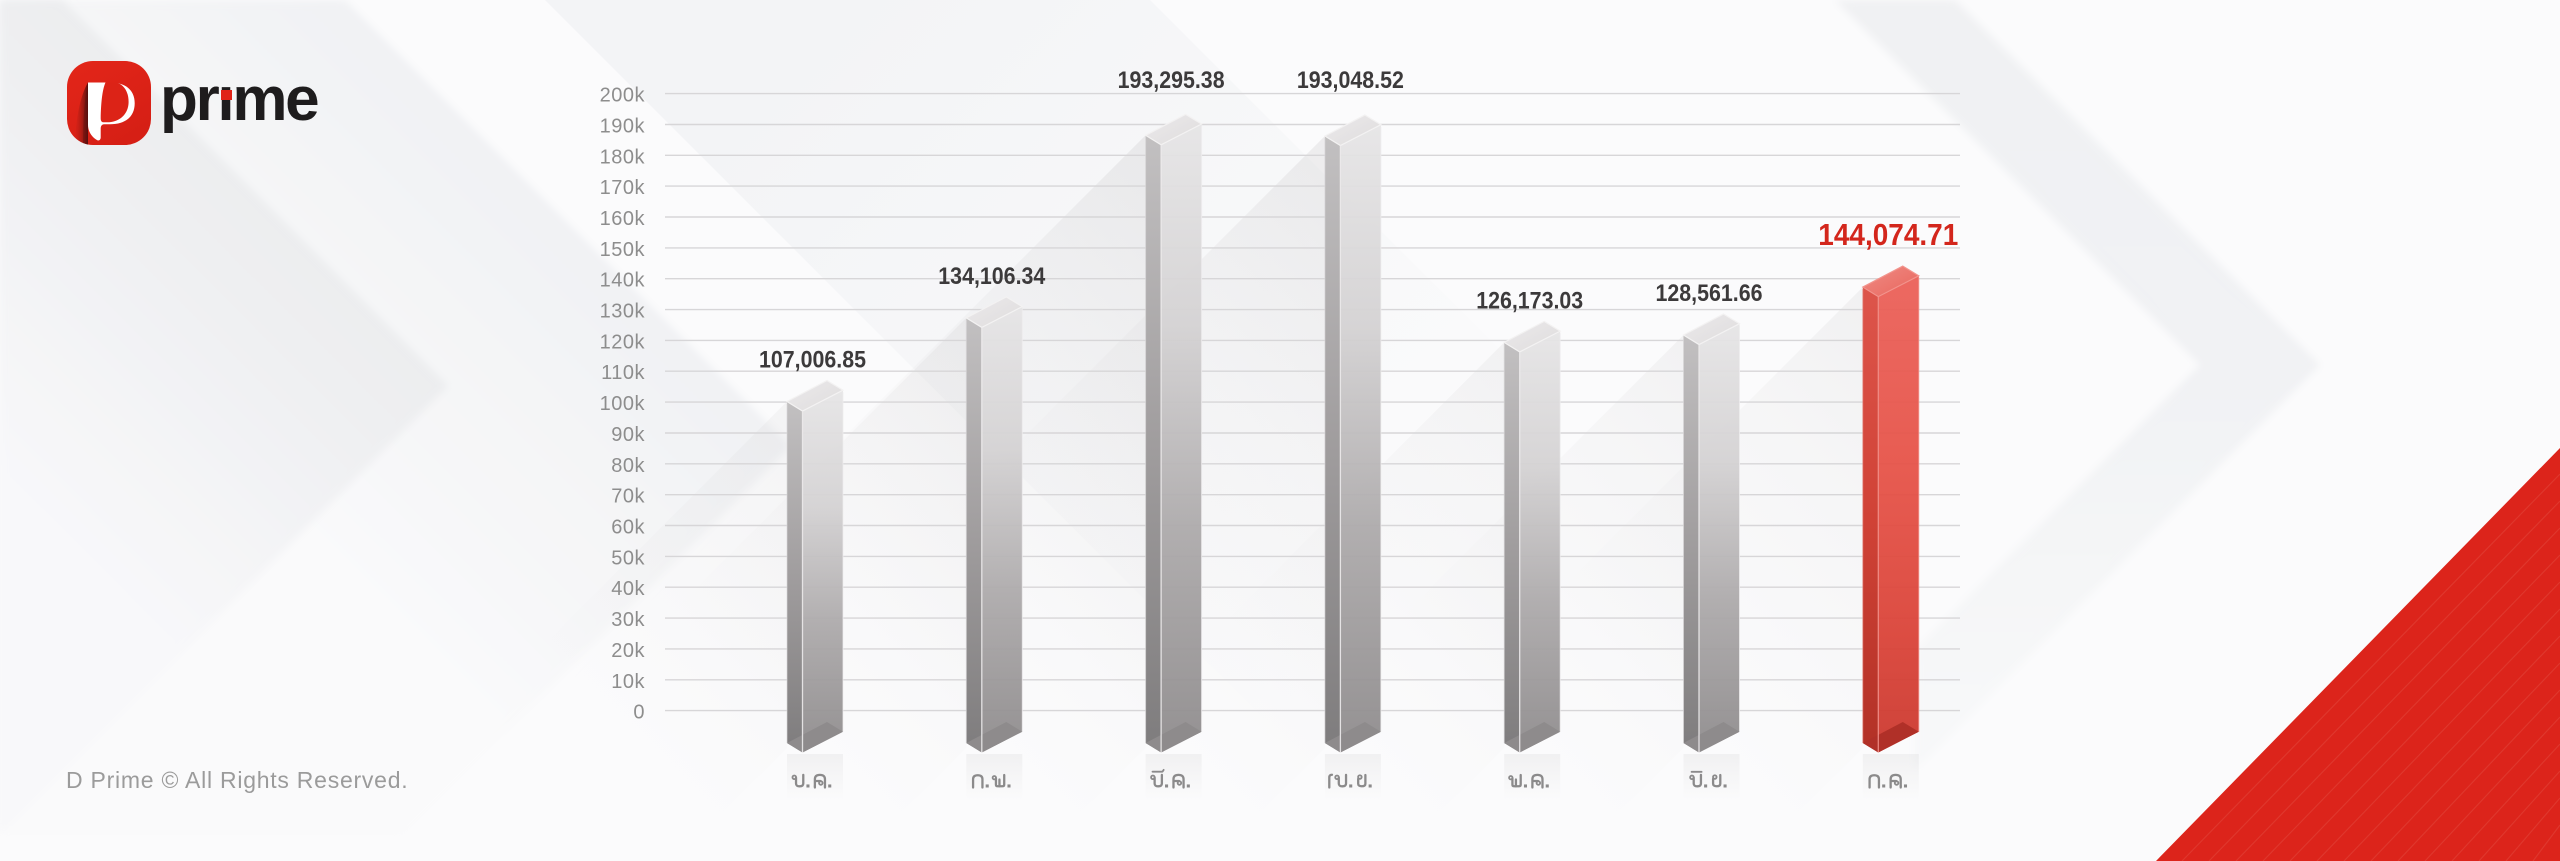  I want to click on svg-text: 193,295.38, so click(1171, 80).